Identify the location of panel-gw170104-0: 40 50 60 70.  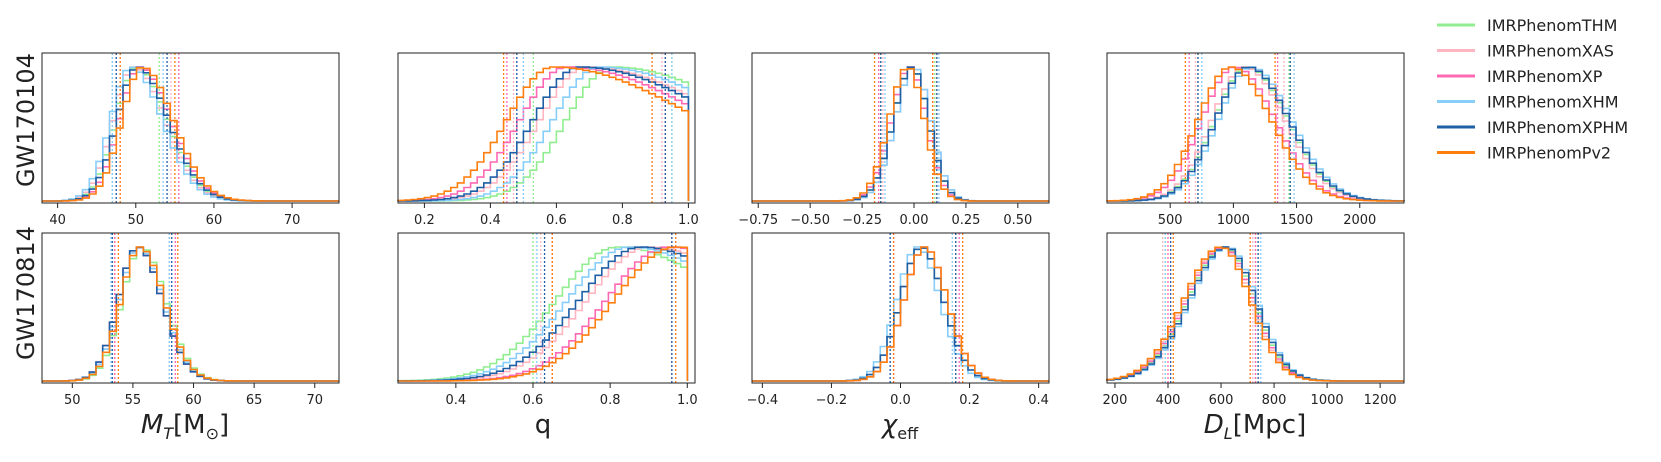
(190, 140).